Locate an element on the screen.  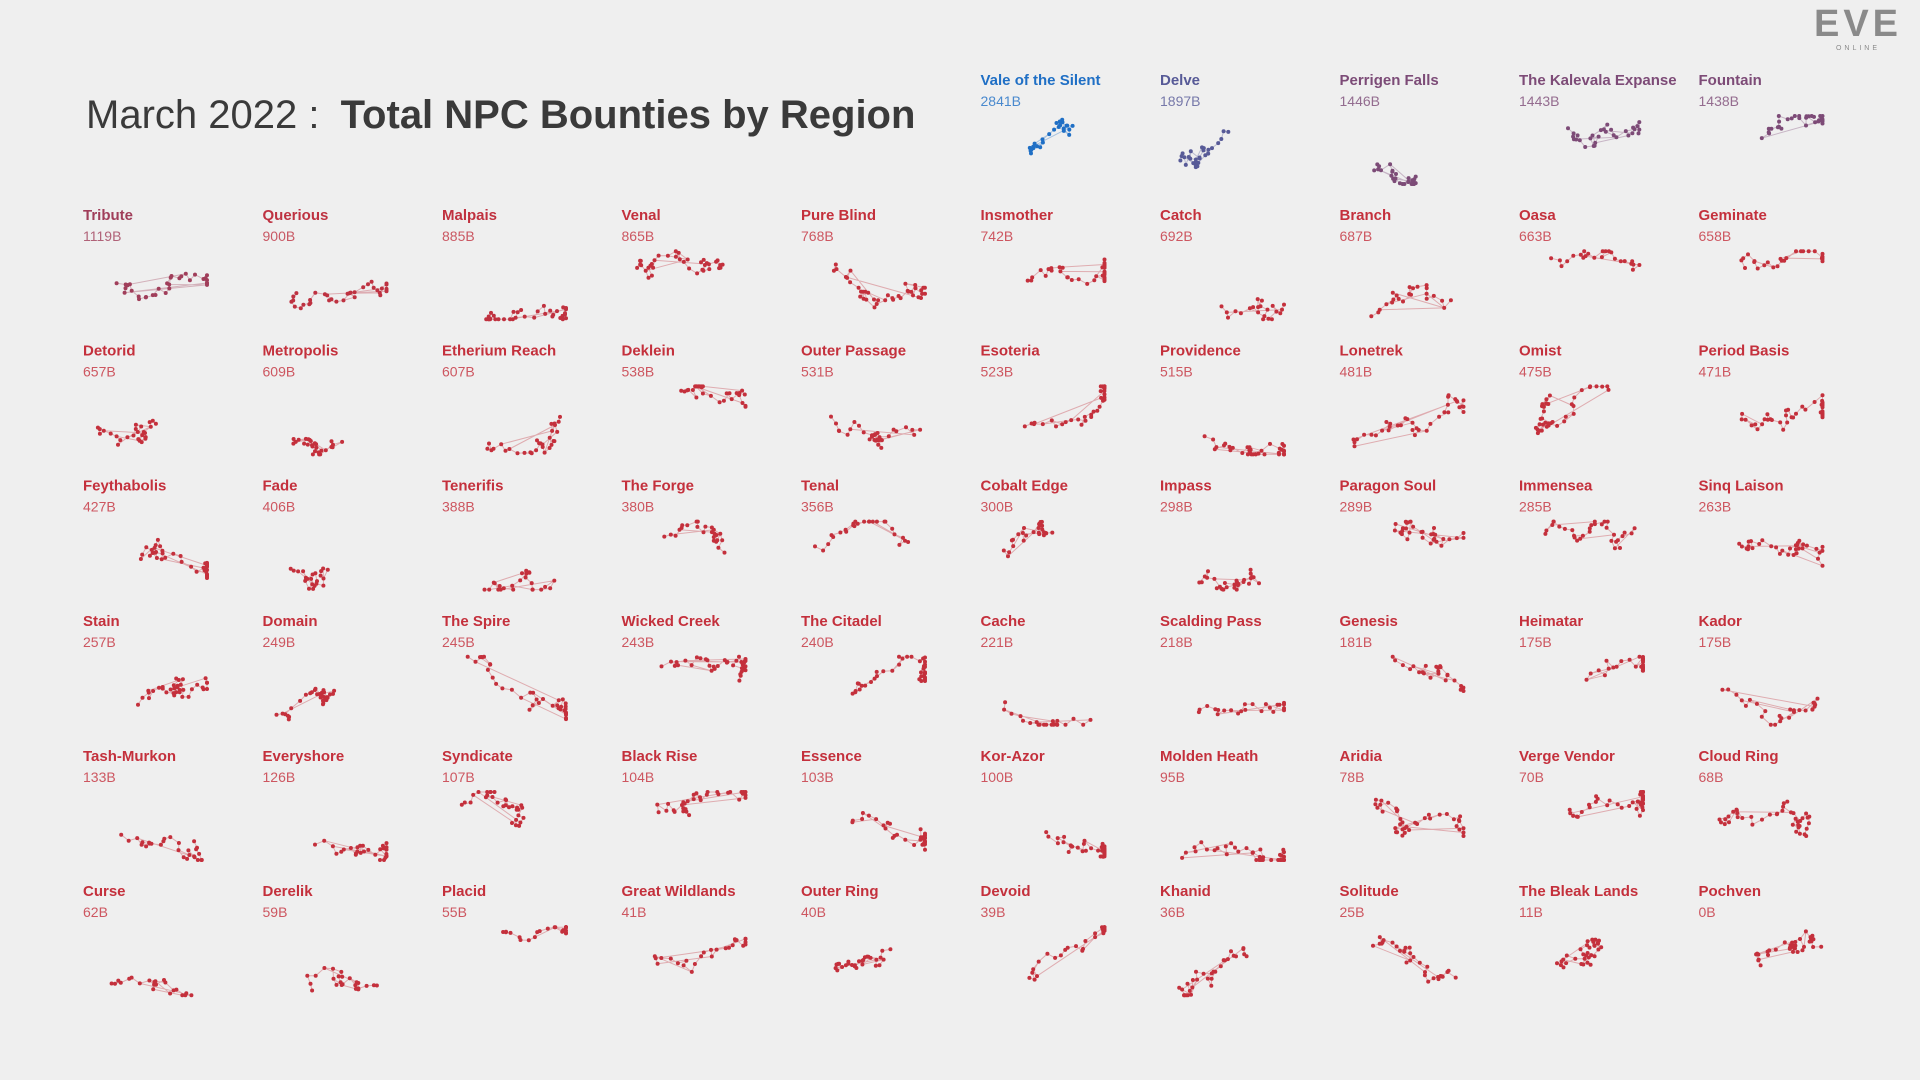
region-name: Scalding Pass is located at coordinates (1211, 621).